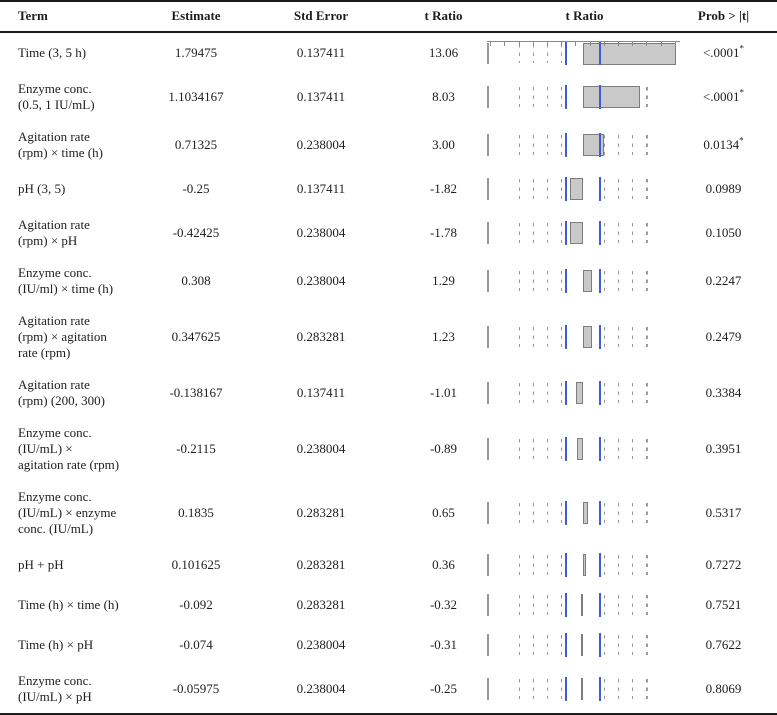 The height and width of the screenshot is (715, 777). I want to click on prob-cell: 0.3384, so click(723, 392).